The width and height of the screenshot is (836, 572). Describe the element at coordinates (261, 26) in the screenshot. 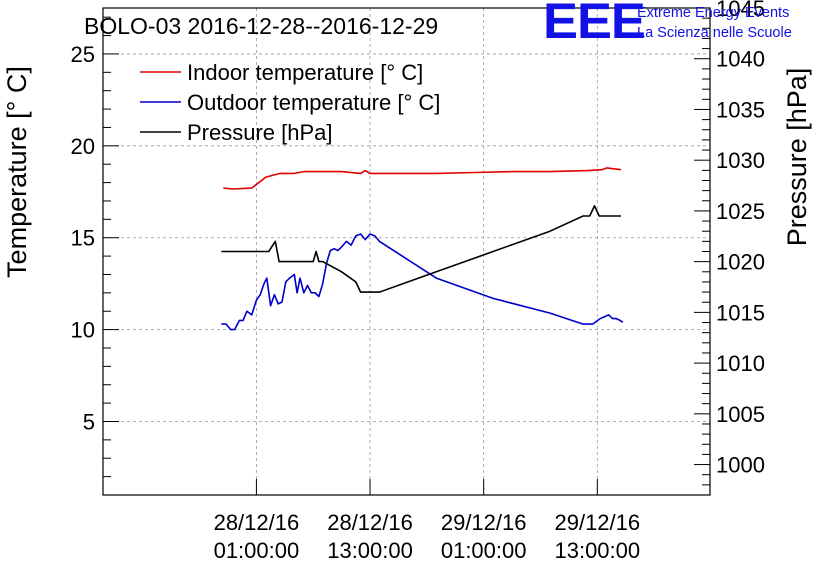

I see `chart-title: BOLO-03 2016-12-28--2016-12-29` at that location.